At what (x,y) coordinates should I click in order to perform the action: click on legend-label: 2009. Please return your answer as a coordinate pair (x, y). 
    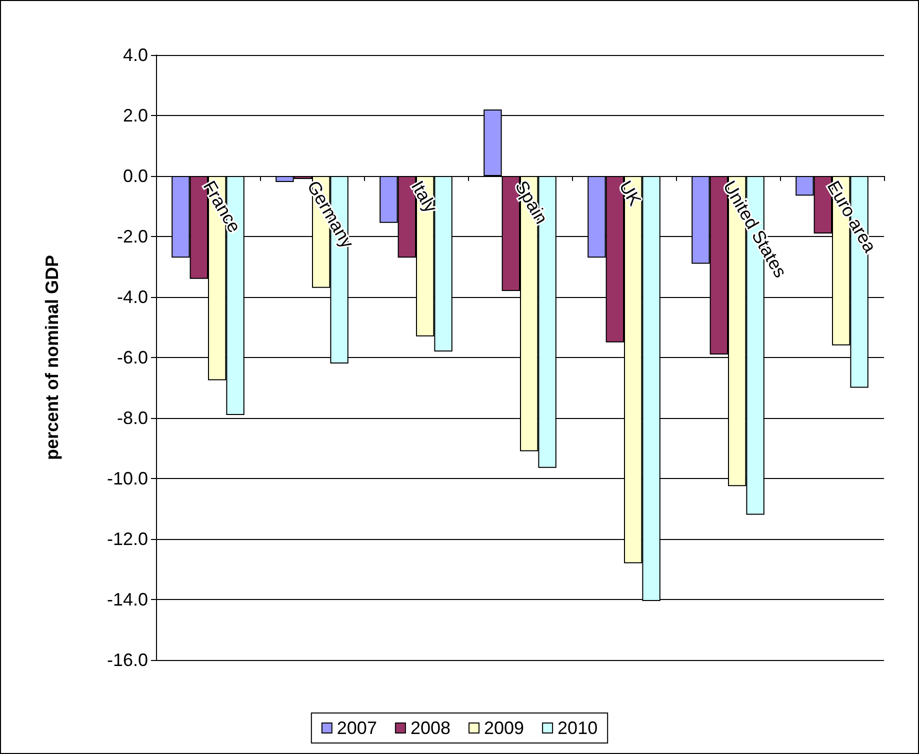
    Looking at the image, I should click on (504, 728).